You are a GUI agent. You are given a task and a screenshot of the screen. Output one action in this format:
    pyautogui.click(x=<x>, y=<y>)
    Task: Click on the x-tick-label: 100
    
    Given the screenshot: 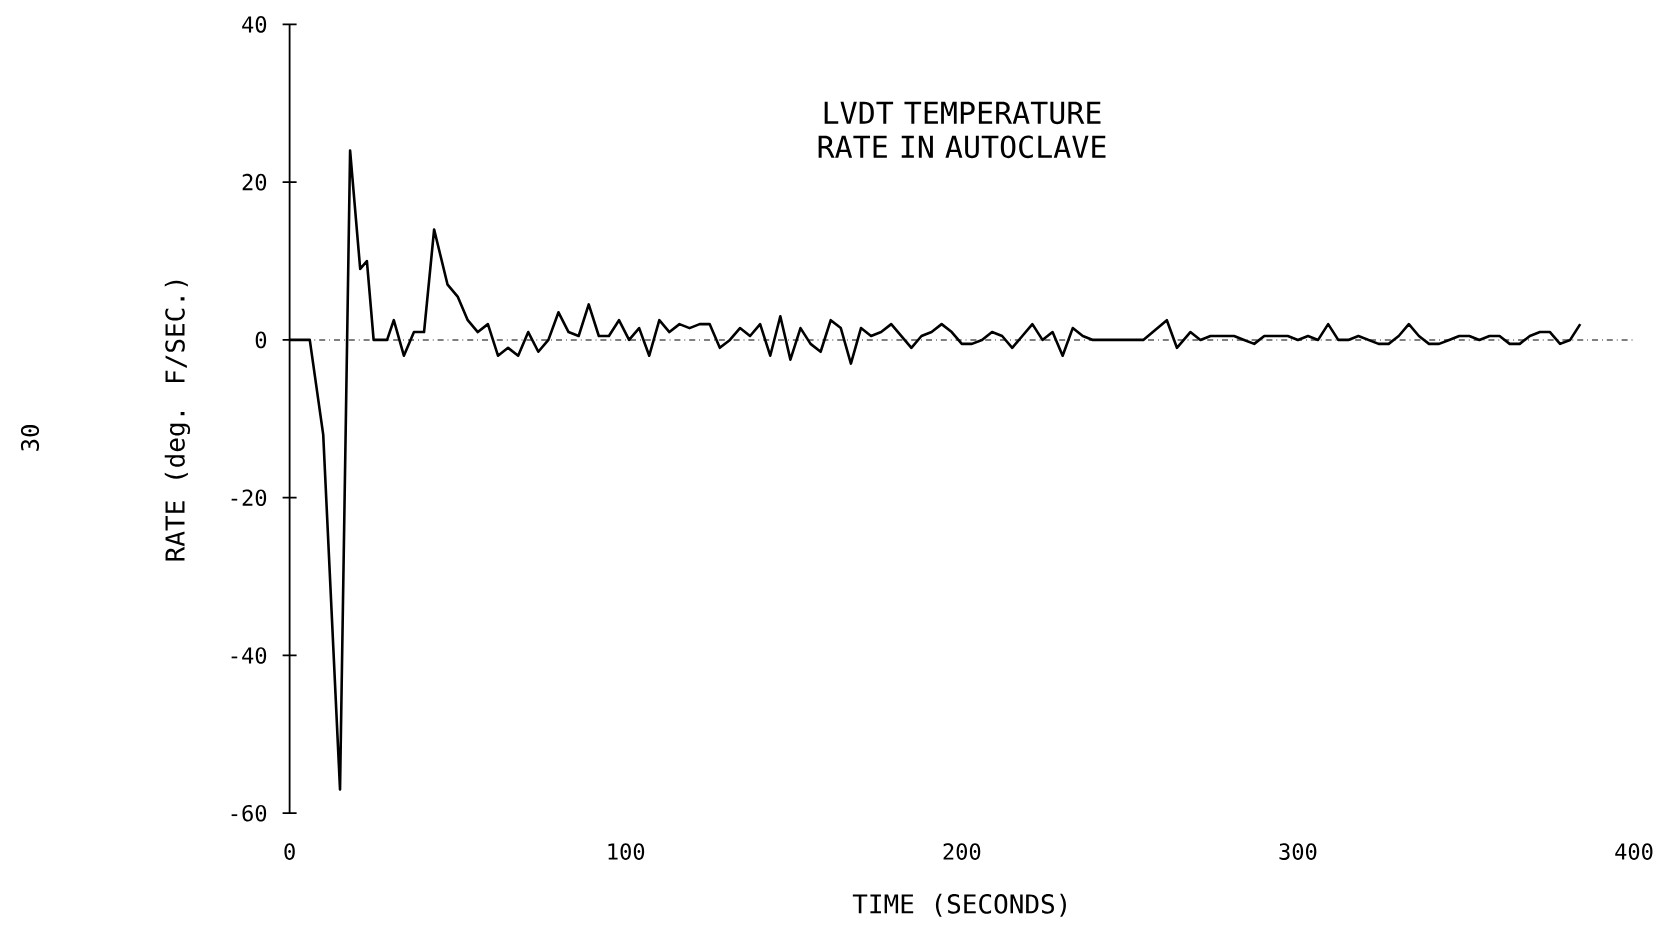 What is the action you would take?
    pyautogui.click(x=626, y=851)
    